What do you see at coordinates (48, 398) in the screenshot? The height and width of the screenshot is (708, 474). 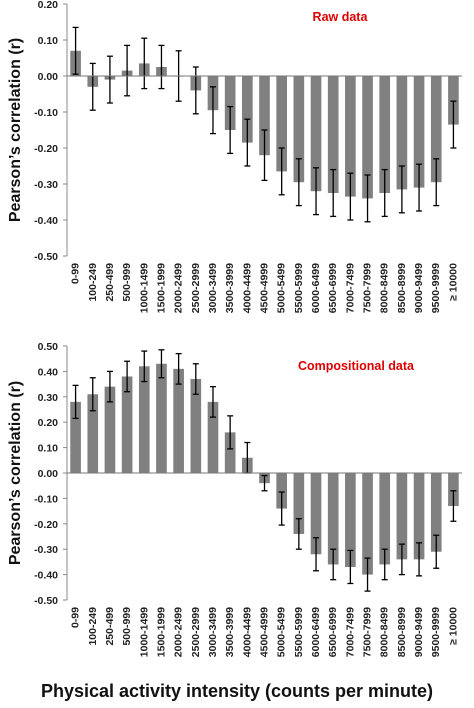 I see `y-tick-label: 0.30` at bounding box center [48, 398].